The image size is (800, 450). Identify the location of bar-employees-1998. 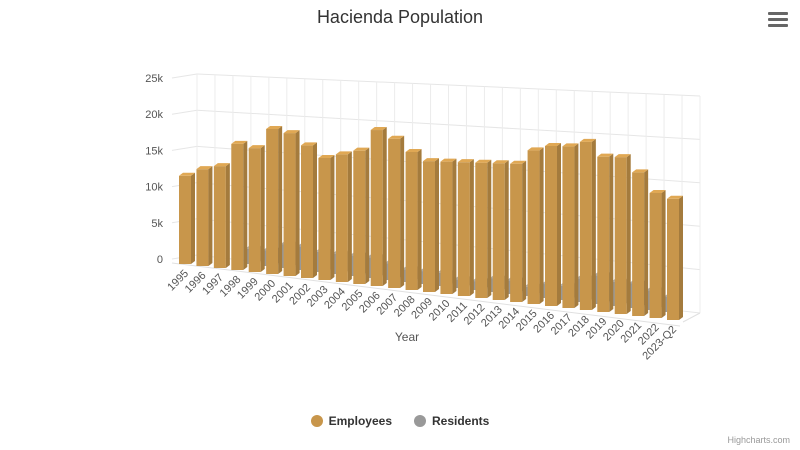
(239, 205).